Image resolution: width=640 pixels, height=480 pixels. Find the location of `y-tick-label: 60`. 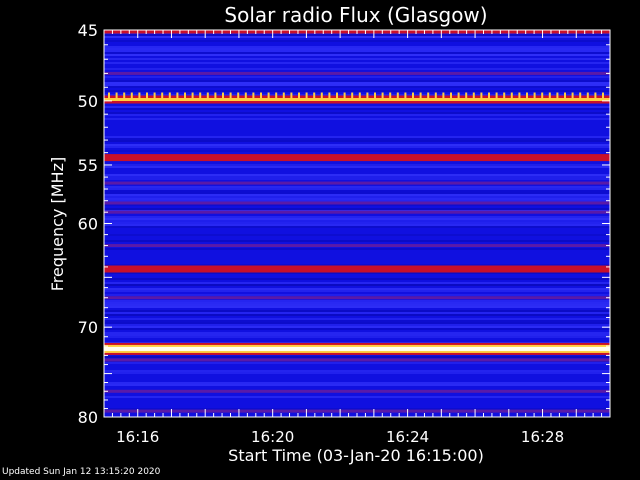

y-tick-label: 60 is located at coordinates (88, 224).